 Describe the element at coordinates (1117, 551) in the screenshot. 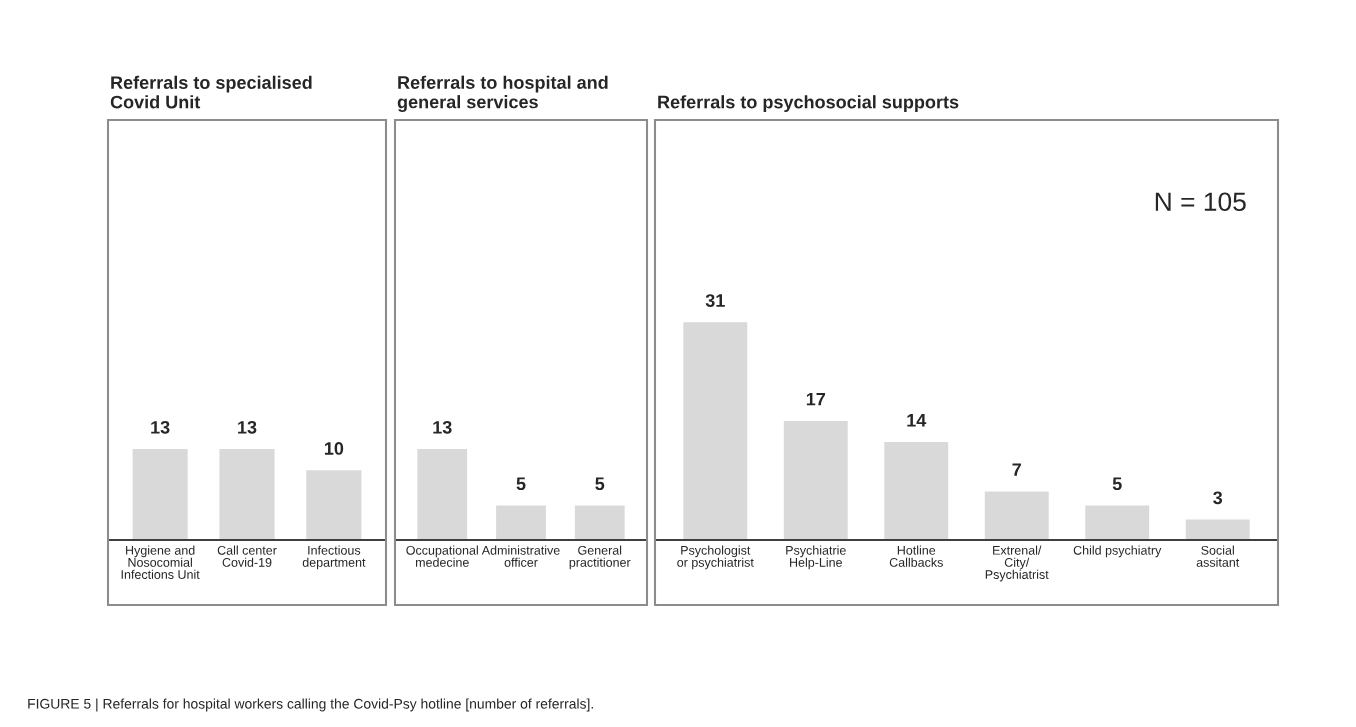

I see `x-tick-label: Child psychiatry` at that location.